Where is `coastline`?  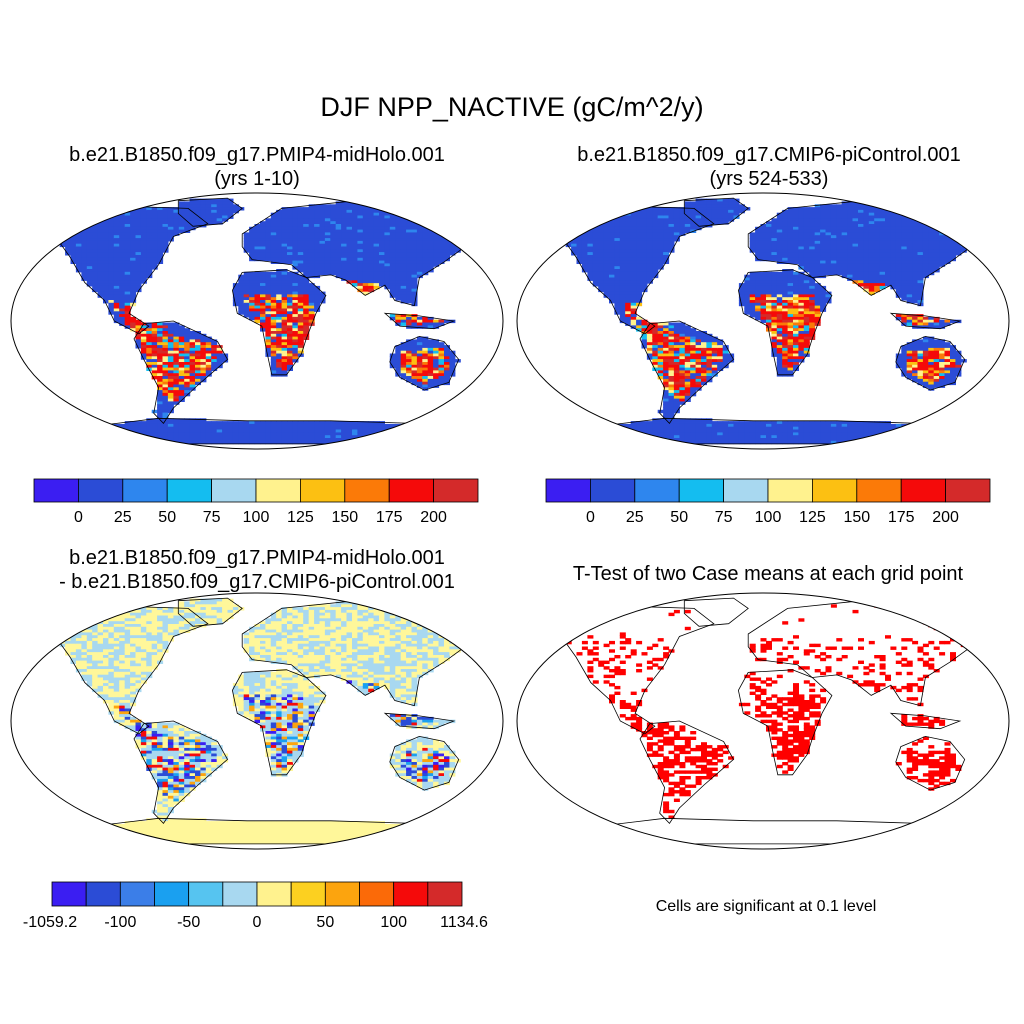
coastline is located at coordinates (271, 321).